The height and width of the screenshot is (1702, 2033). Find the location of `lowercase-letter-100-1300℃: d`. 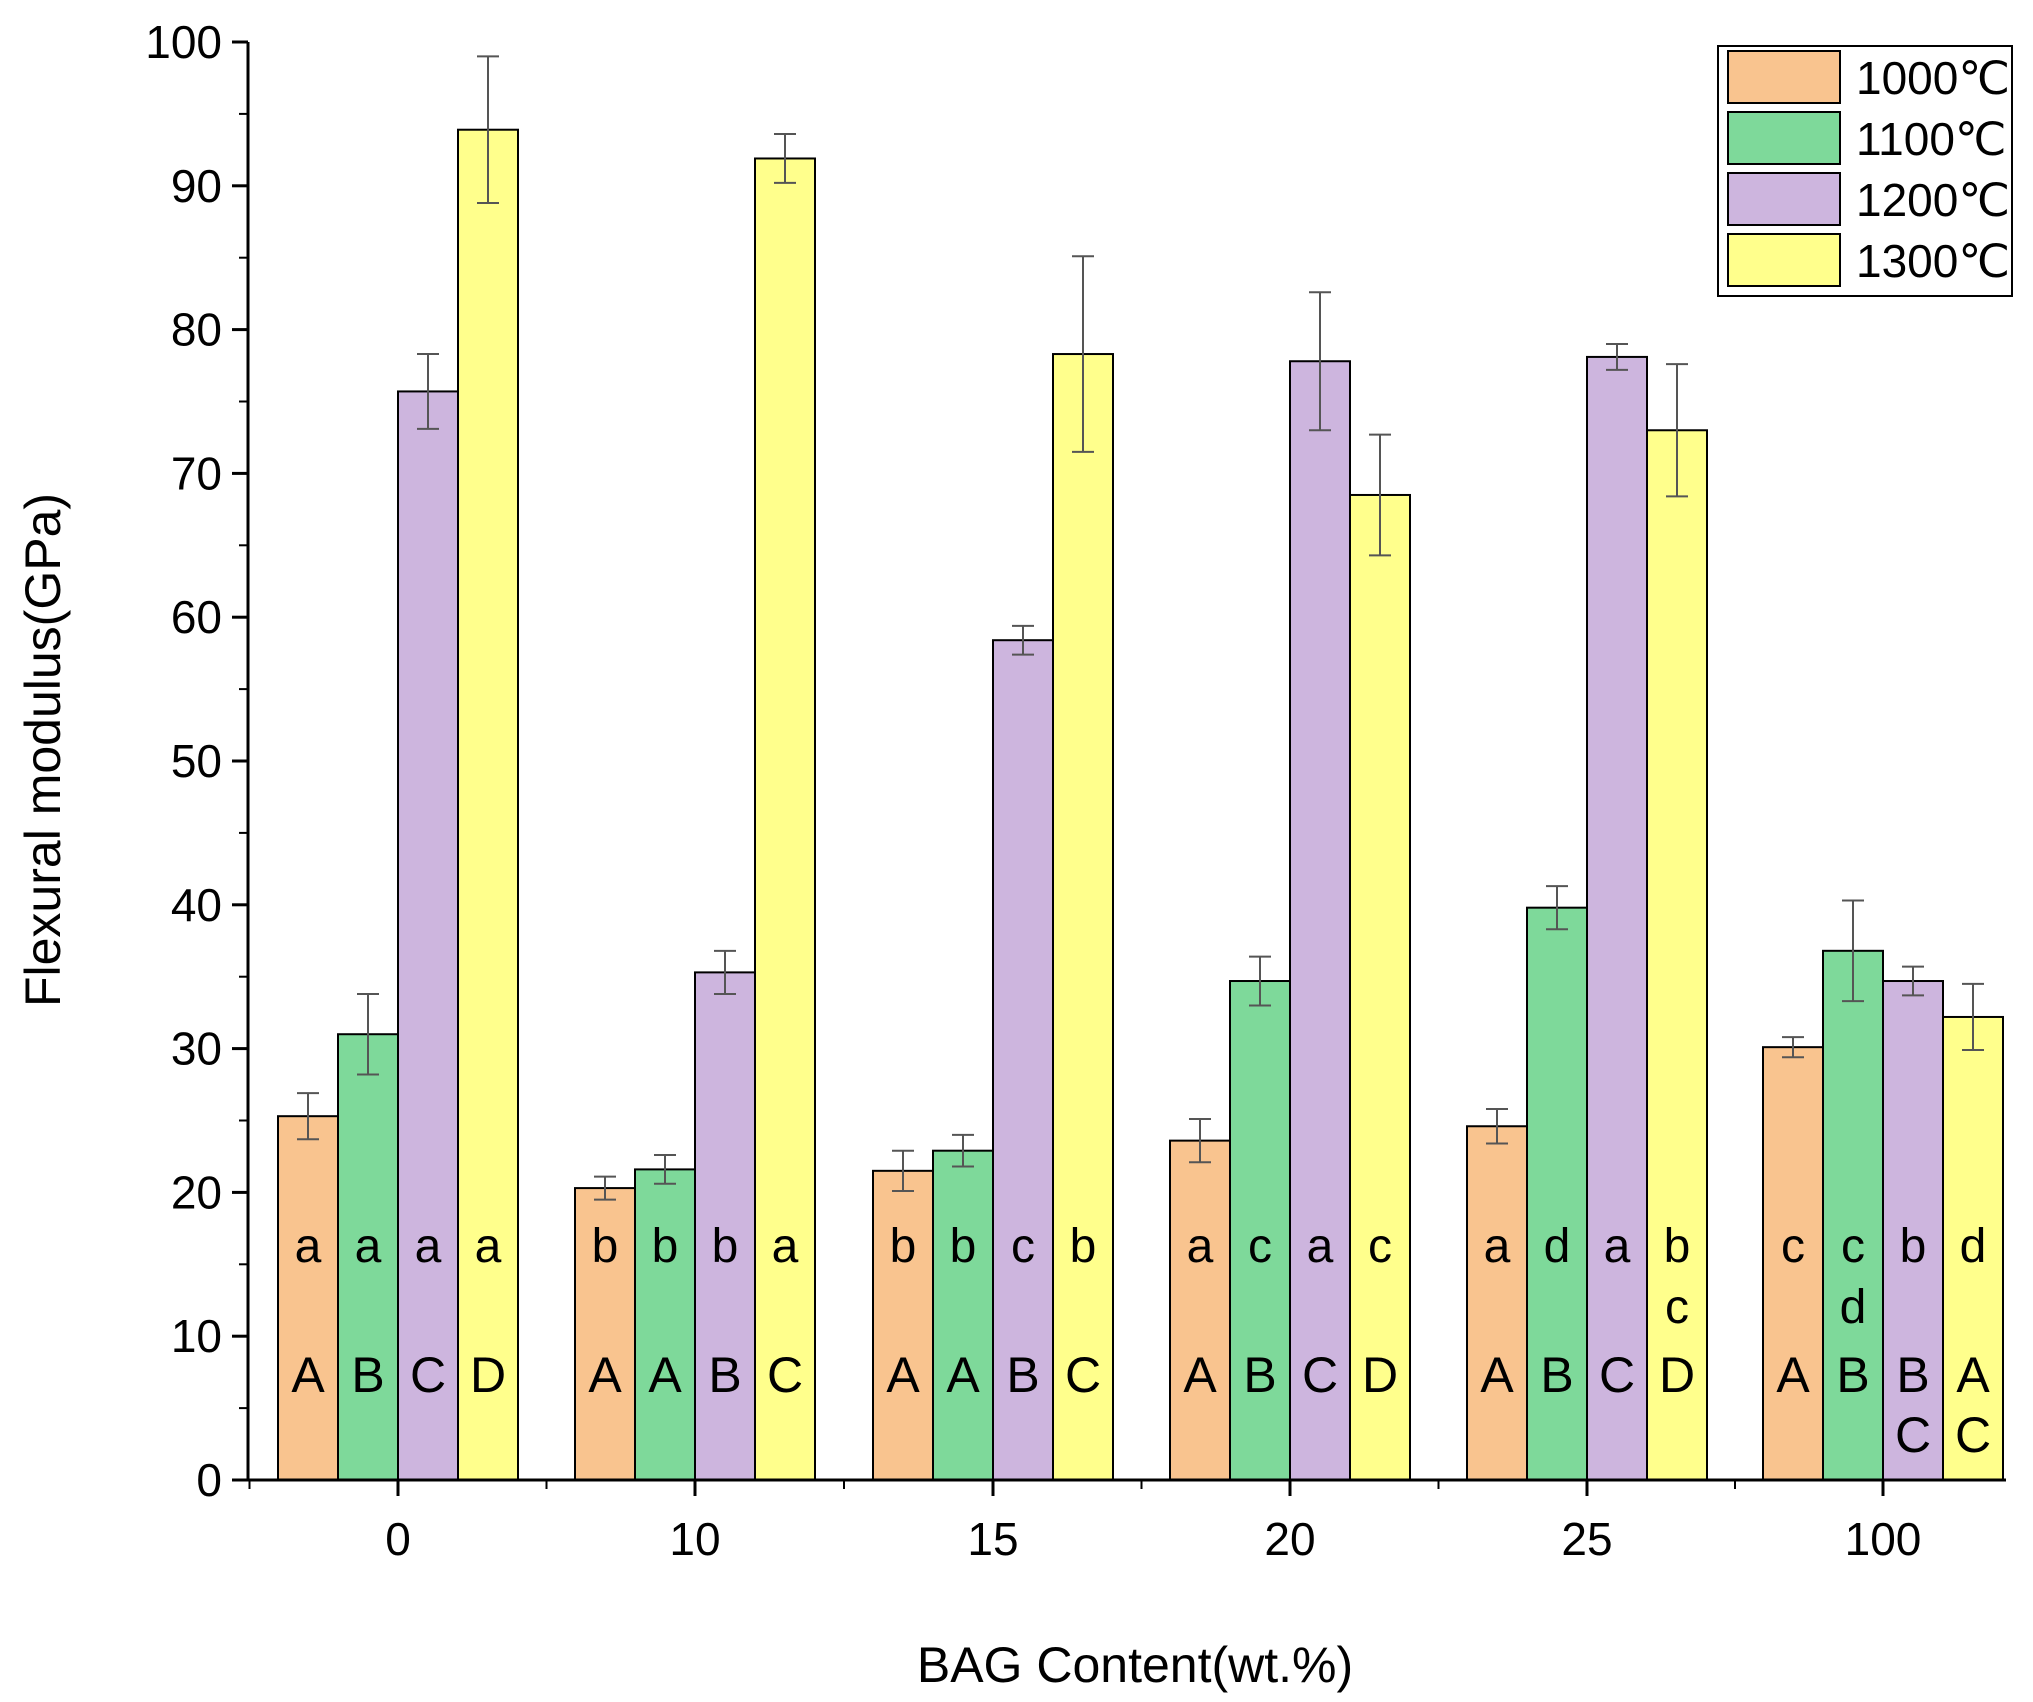

lowercase-letter-100-1300℃: d is located at coordinates (1973, 1246).